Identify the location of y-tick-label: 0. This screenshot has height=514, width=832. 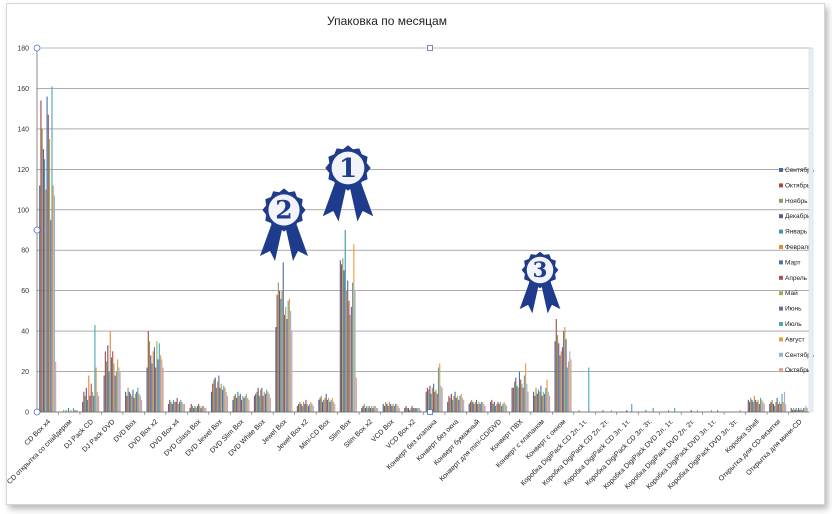
(27, 413).